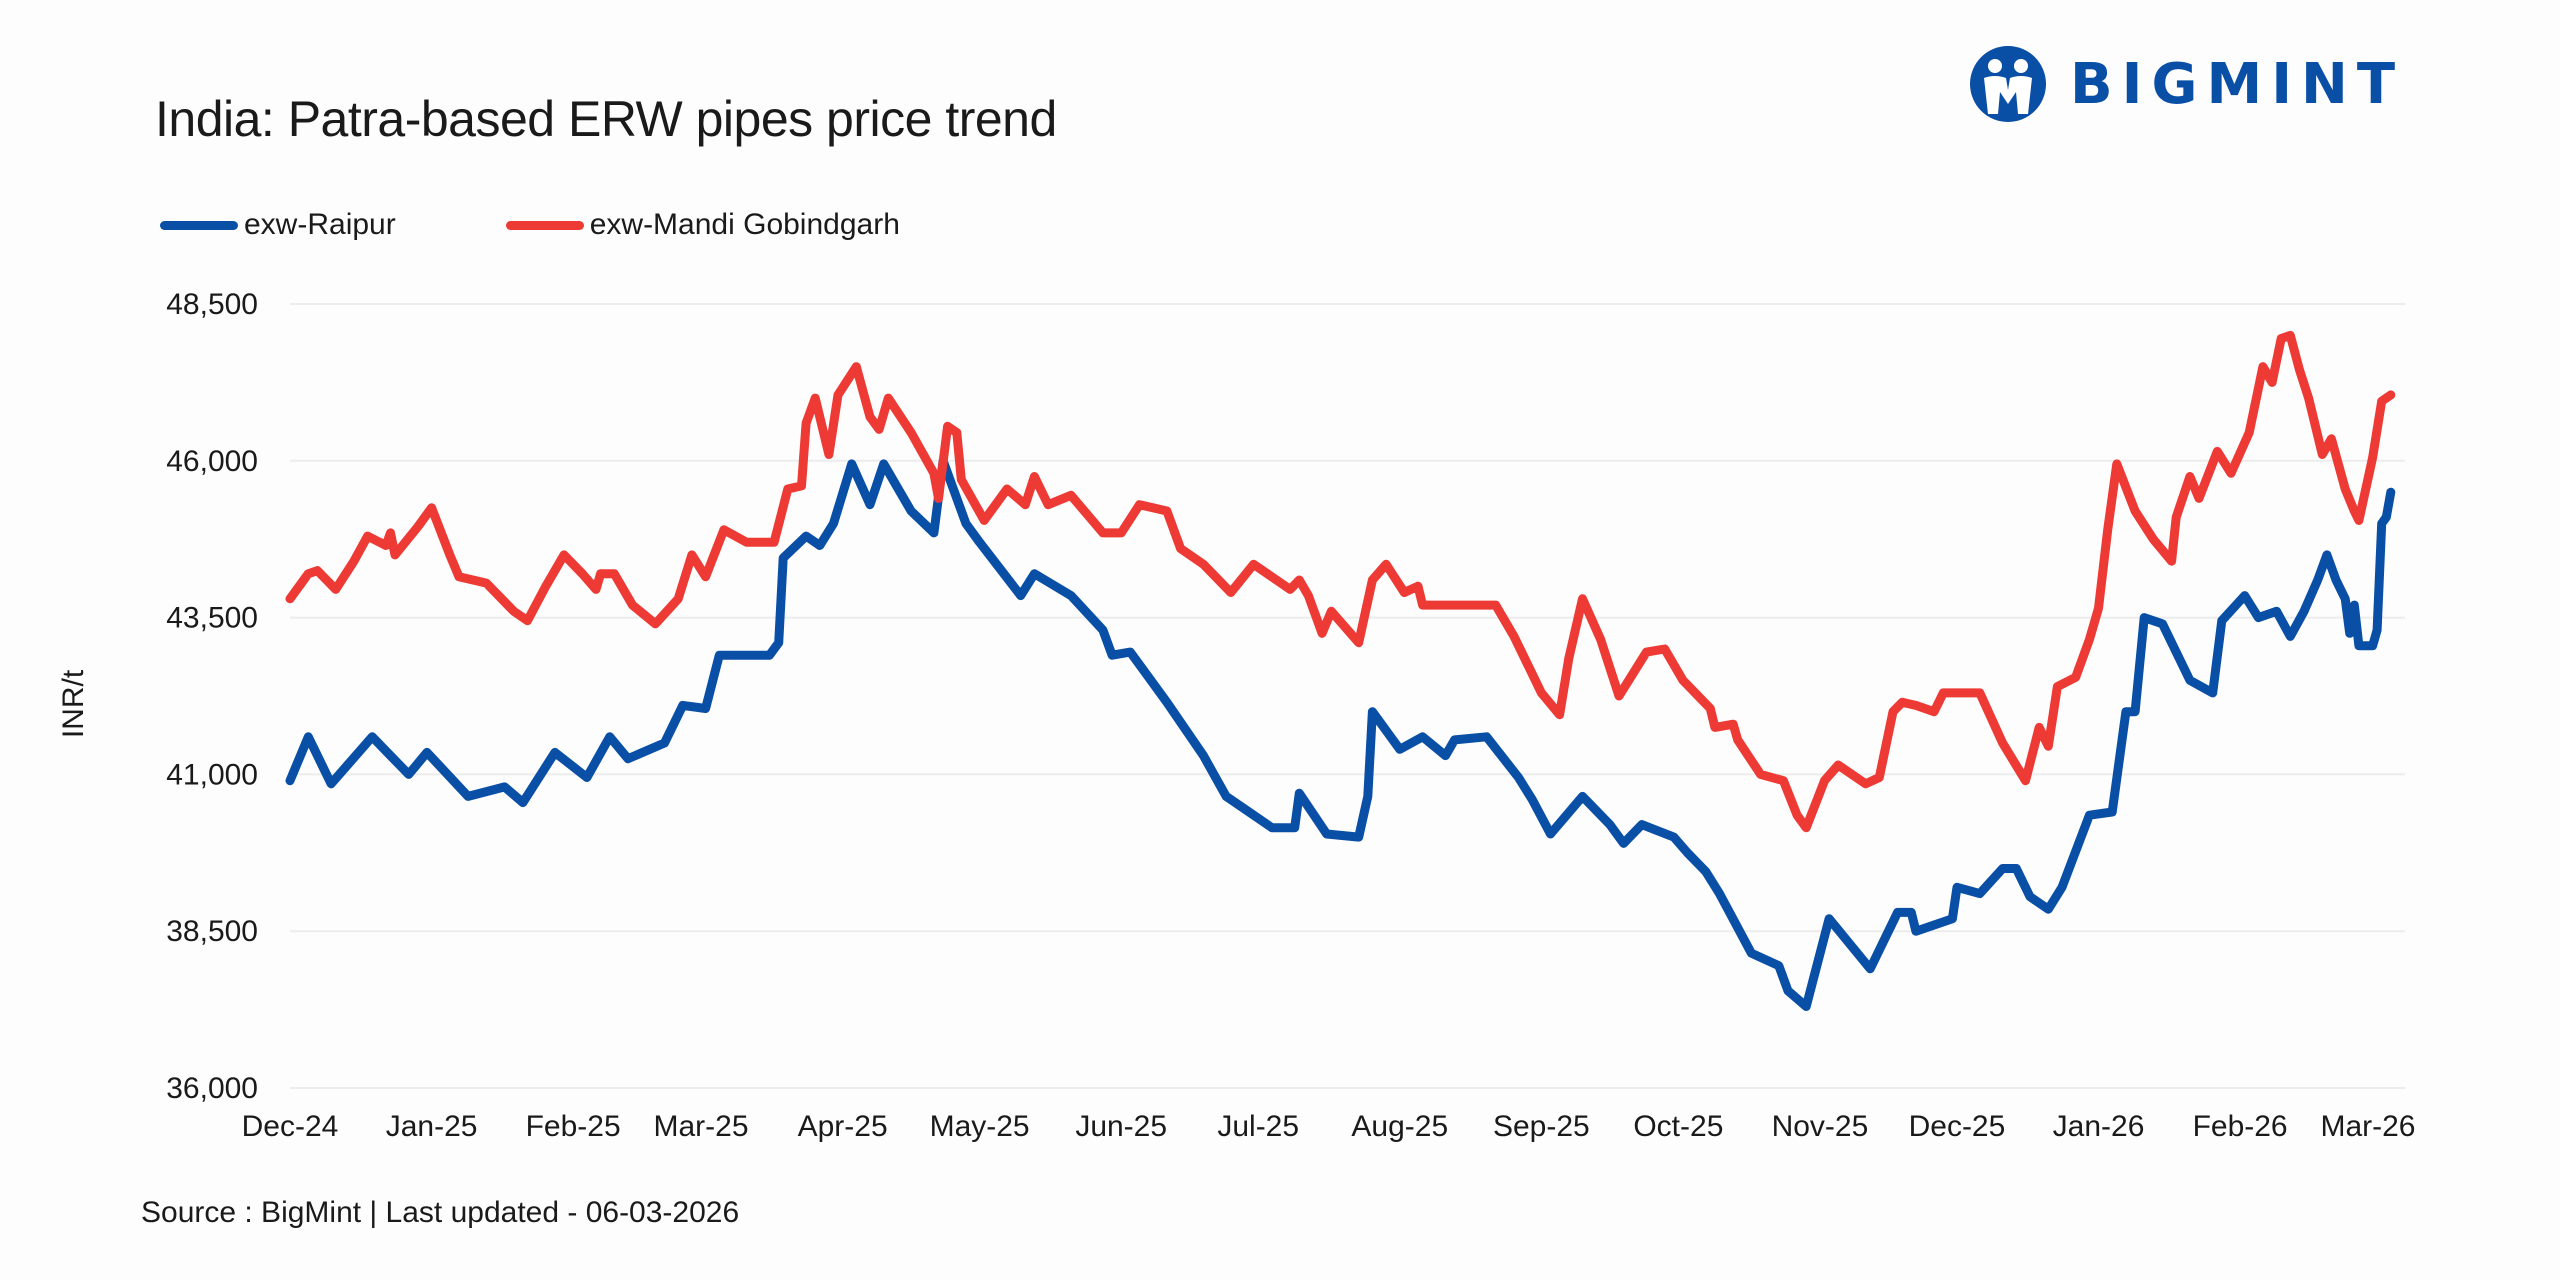  Describe the element at coordinates (1957, 1126) in the screenshot. I see `x-tick-label: Dec-25` at that location.